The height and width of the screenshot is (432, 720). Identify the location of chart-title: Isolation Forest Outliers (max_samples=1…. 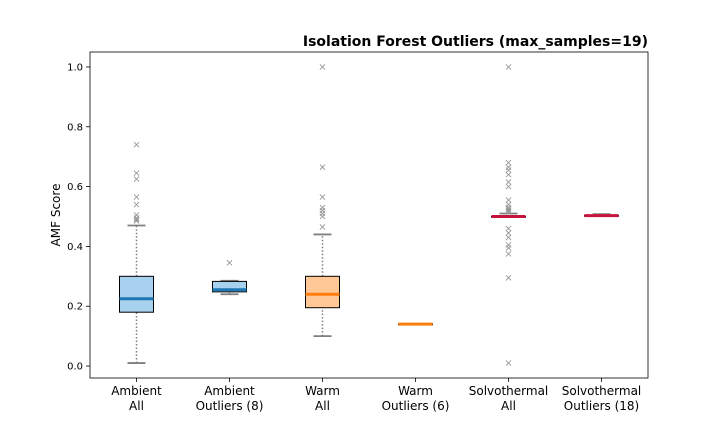
(475, 42).